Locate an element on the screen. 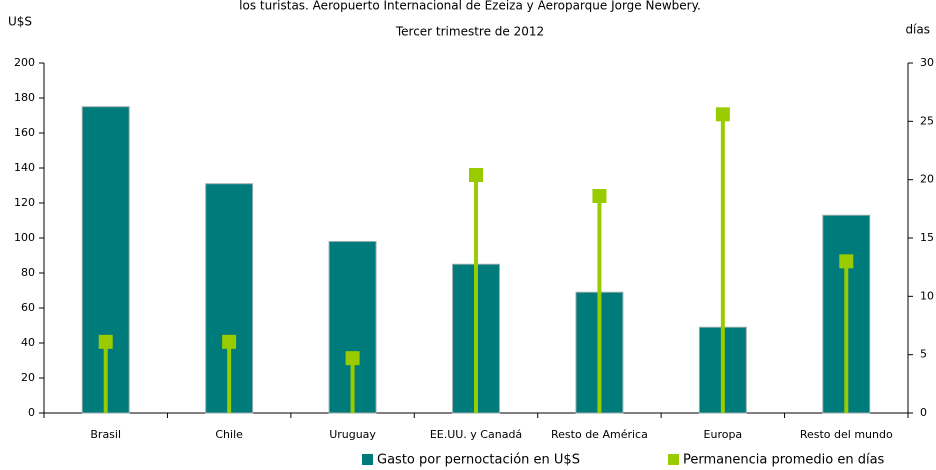 This screenshot has height=470, width=936. x-tick-label: EE.UU. y Canadá is located at coordinates (476, 434).